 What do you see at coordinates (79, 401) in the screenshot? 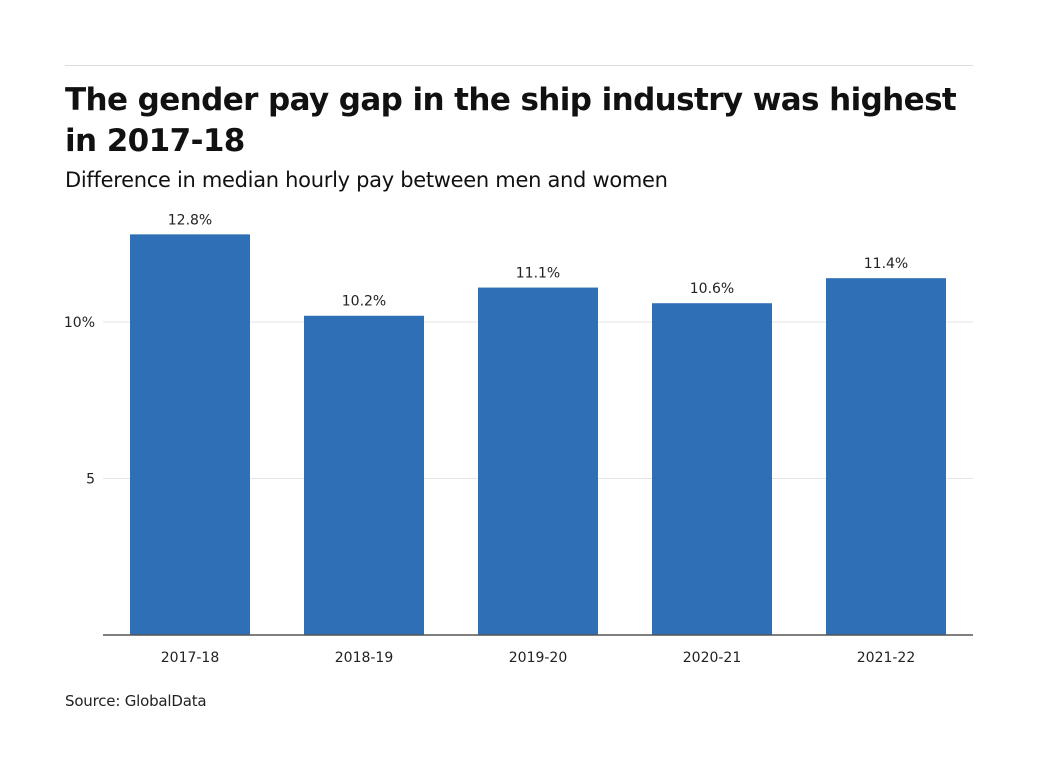
I see `y-axis-ticks: 5 10%` at bounding box center [79, 401].